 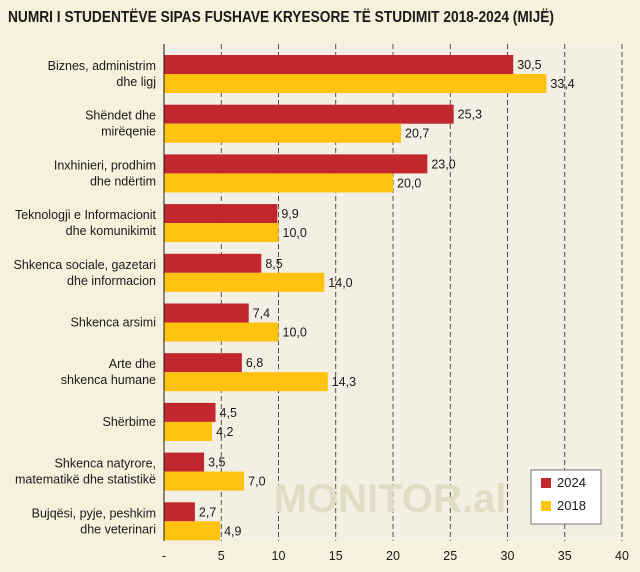 What do you see at coordinates (86, 215) in the screenshot?
I see `category-label-line: Teknologji e Informacionit` at bounding box center [86, 215].